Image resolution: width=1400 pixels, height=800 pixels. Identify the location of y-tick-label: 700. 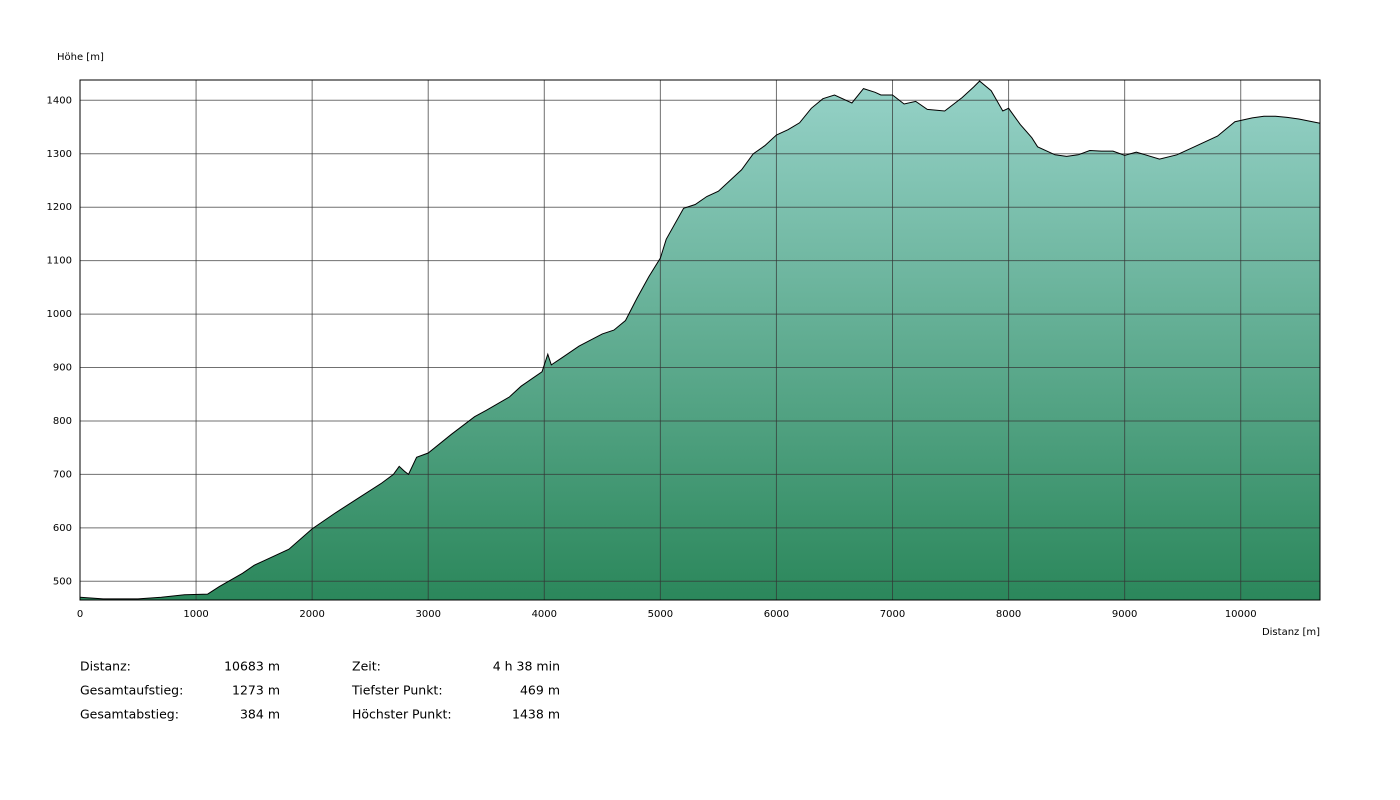
(62, 474).